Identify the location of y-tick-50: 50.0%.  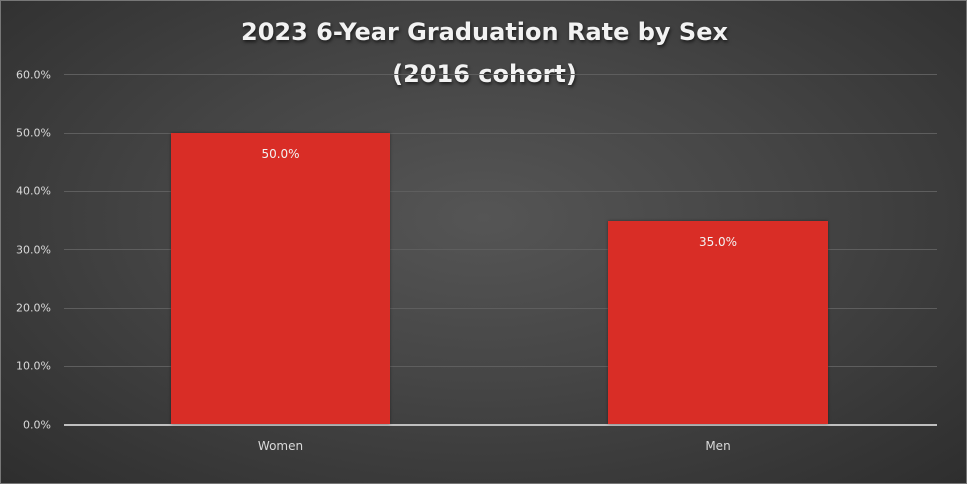
(33, 133).